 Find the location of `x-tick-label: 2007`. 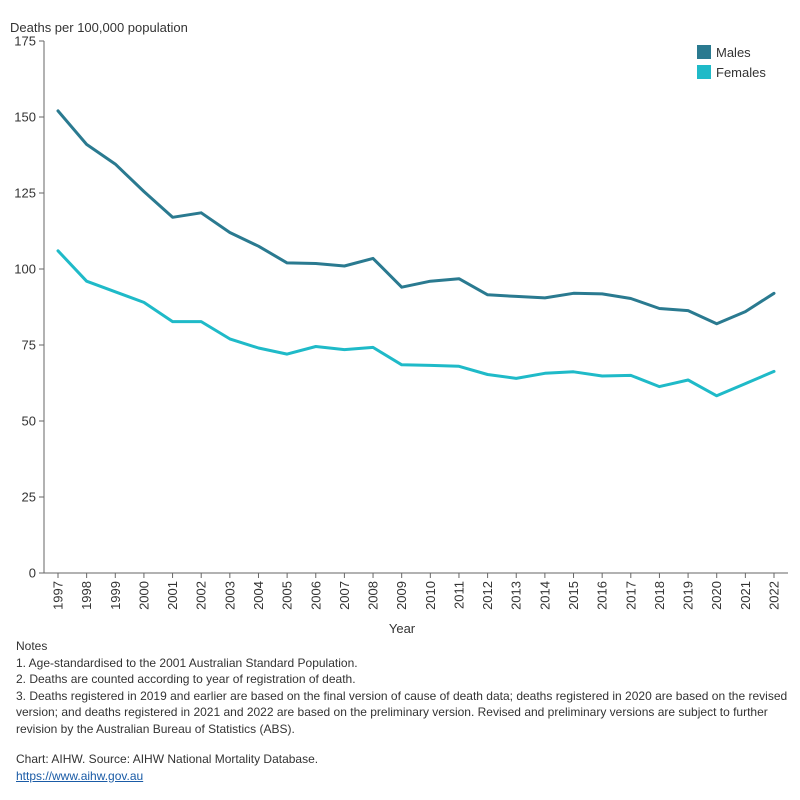

x-tick-label: 2007 is located at coordinates (344, 595).